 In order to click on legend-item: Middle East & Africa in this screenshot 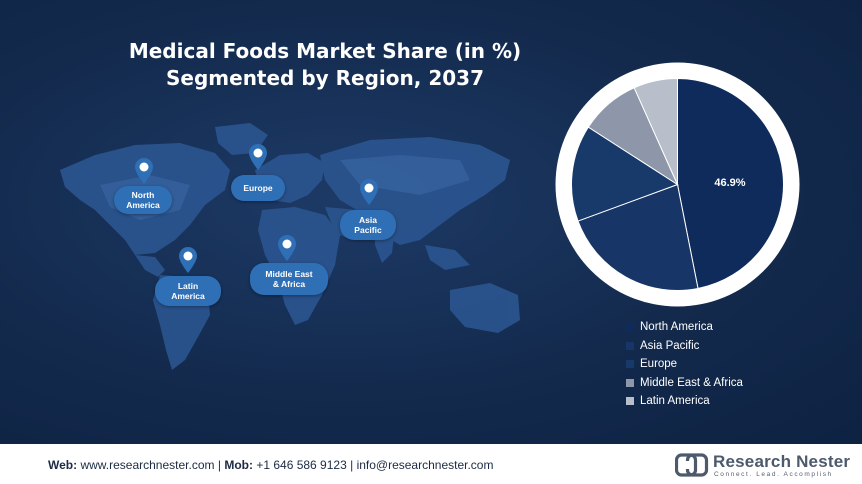, I will do `click(684, 383)`.